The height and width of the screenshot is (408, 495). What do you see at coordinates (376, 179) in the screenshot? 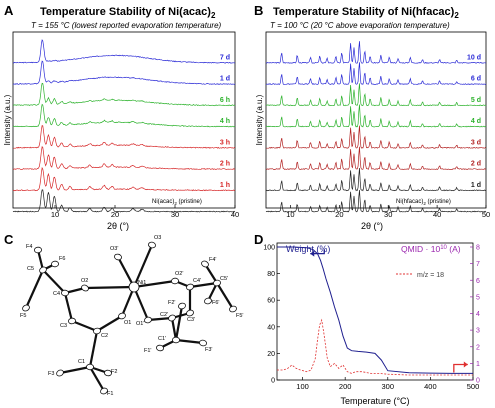
I see `series-1-d` at bounding box center [376, 179].